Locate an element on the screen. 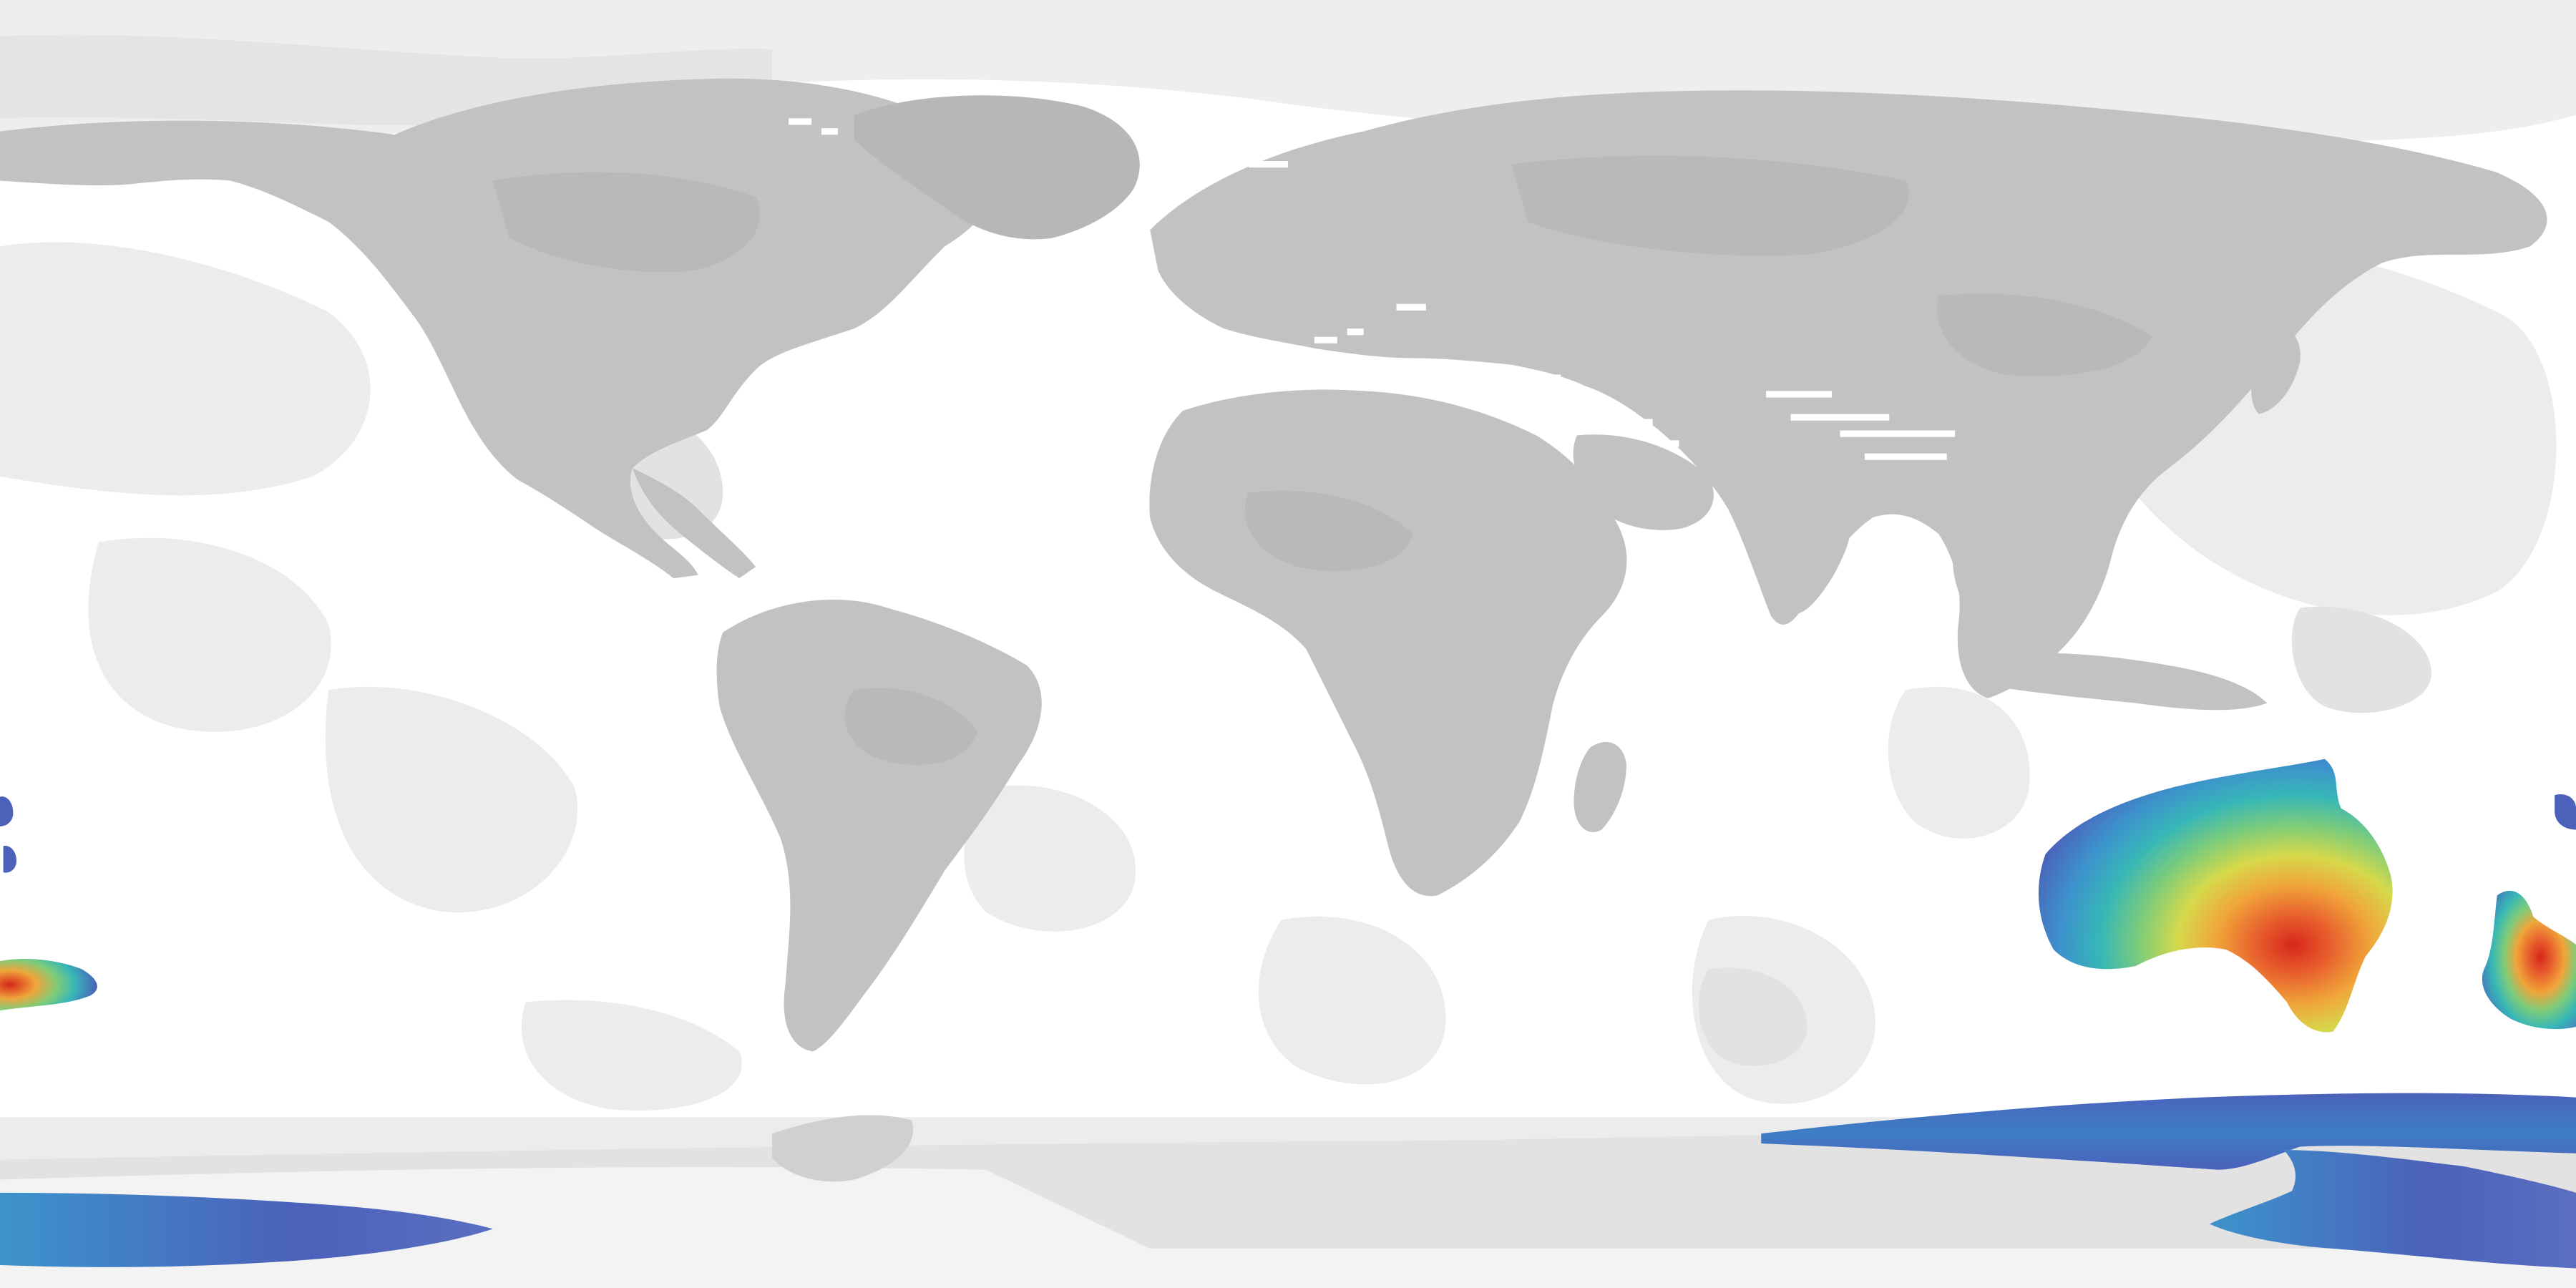 The height and width of the screenshot is (1288, 2576). madagascar is located at coordinates (1600, 786).